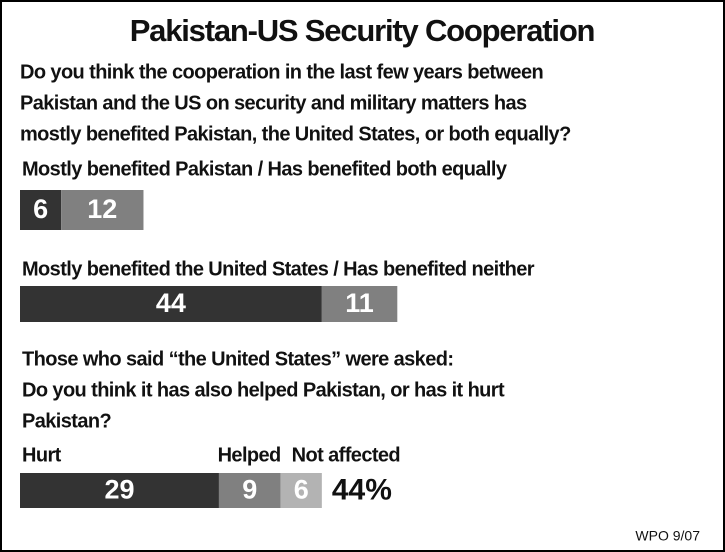 The width and height of the screenshot is (725, 552). What do you see at coordinates (42, 455) in the screenshot?
I see `segment-name: Hurt` at bounding box center [42, 455].